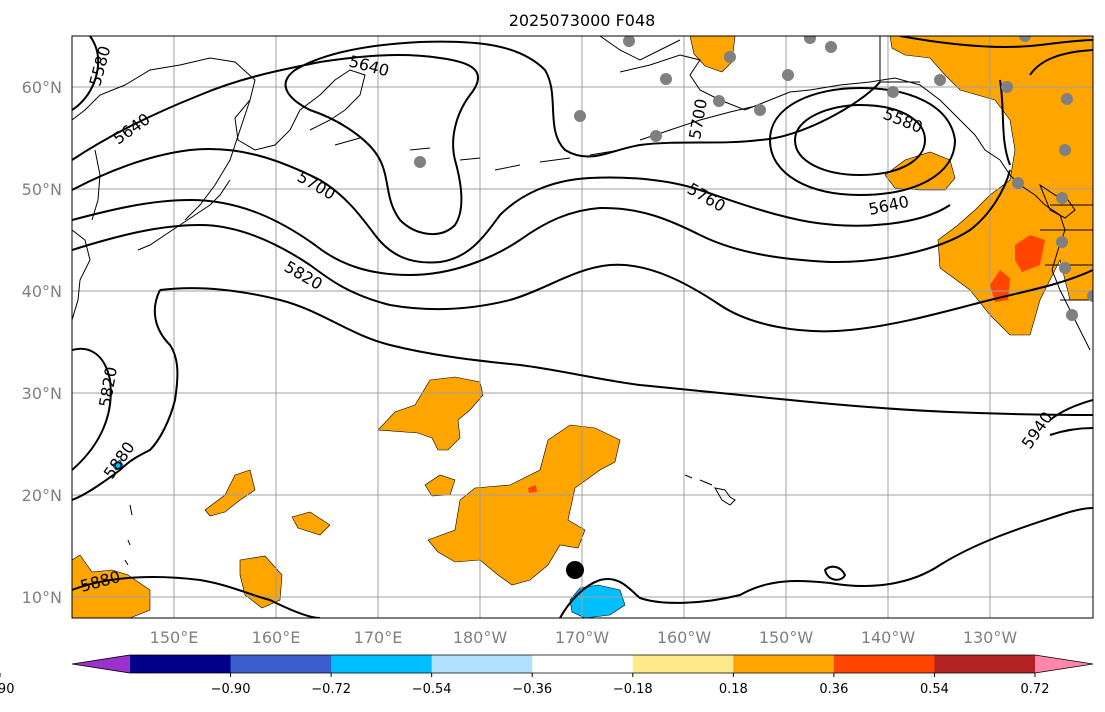  Describe the element at coordinates (786, 637) in the screenshot. I see `lon-label: 150°W` at that location.